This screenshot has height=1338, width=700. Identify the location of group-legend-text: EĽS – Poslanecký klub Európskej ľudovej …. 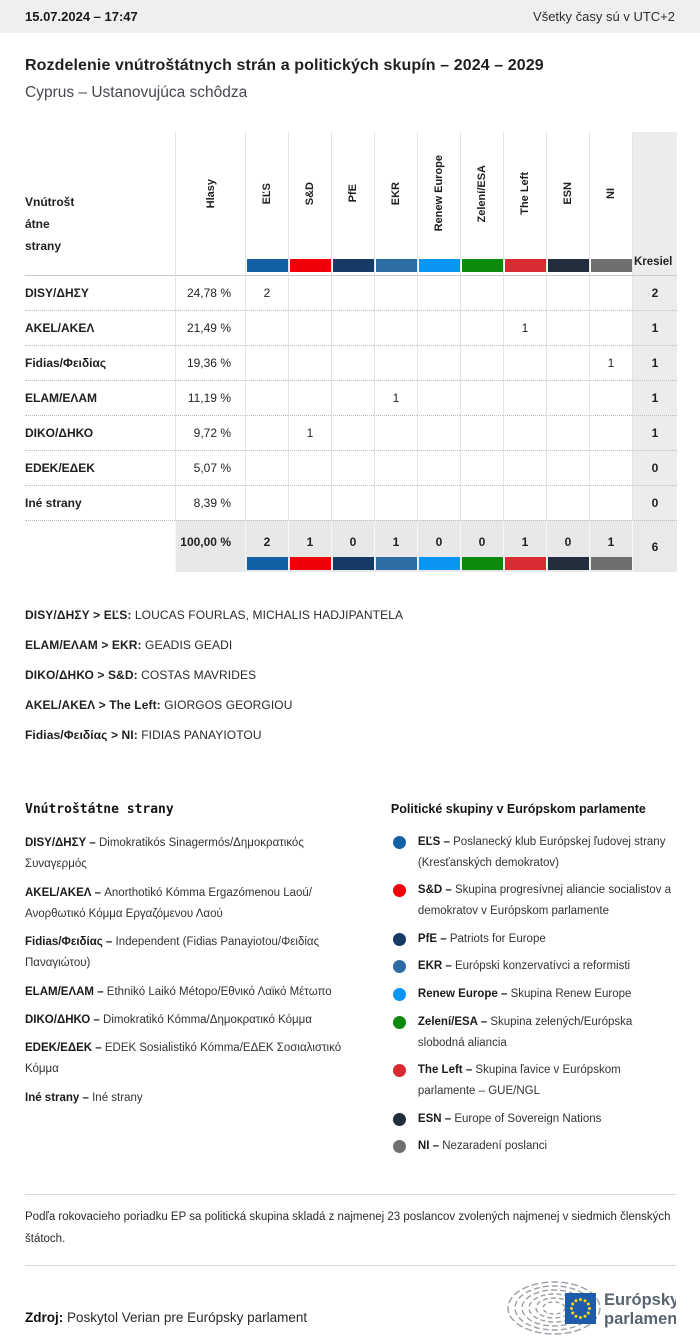
(541, 852).